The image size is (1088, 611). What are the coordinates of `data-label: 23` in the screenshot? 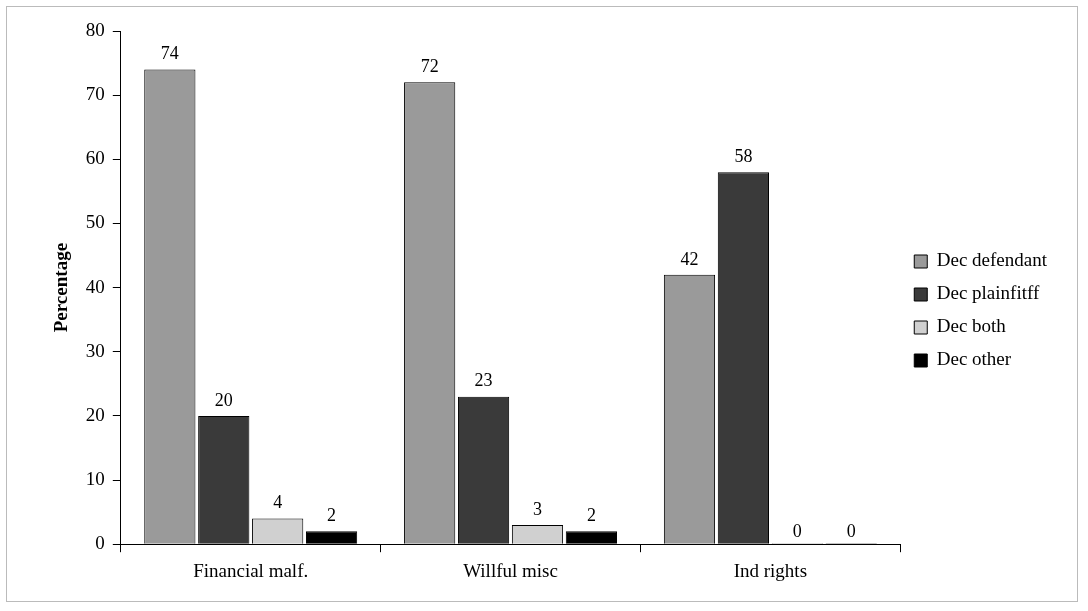 It's located at (483, 380).